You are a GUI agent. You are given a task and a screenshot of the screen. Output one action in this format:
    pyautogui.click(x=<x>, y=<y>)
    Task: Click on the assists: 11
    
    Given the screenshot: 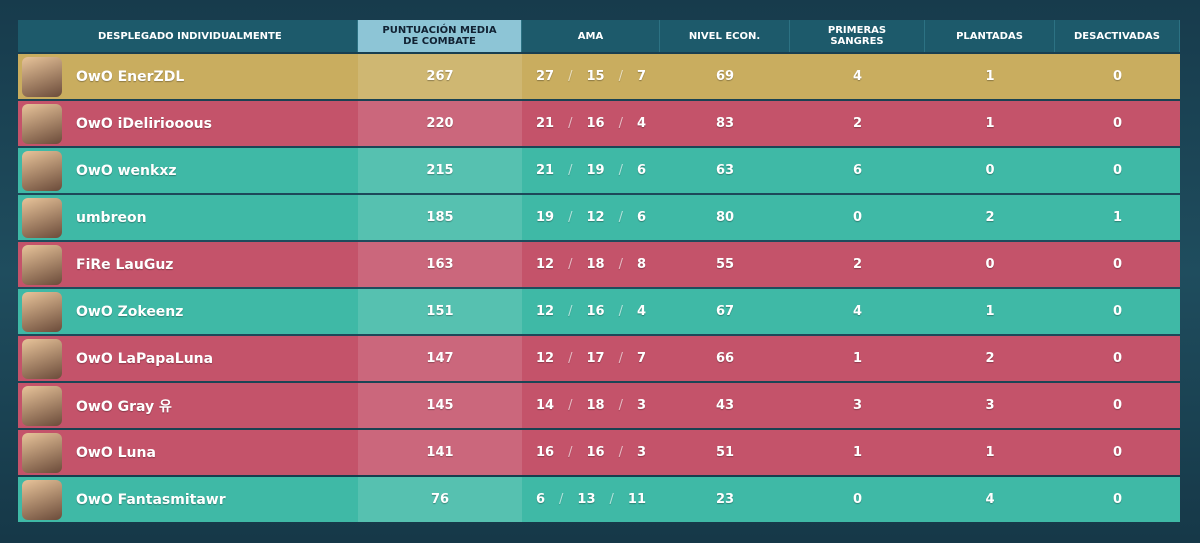 What is the action you would take?
    pyautogui.click(x=636, y=499)
    